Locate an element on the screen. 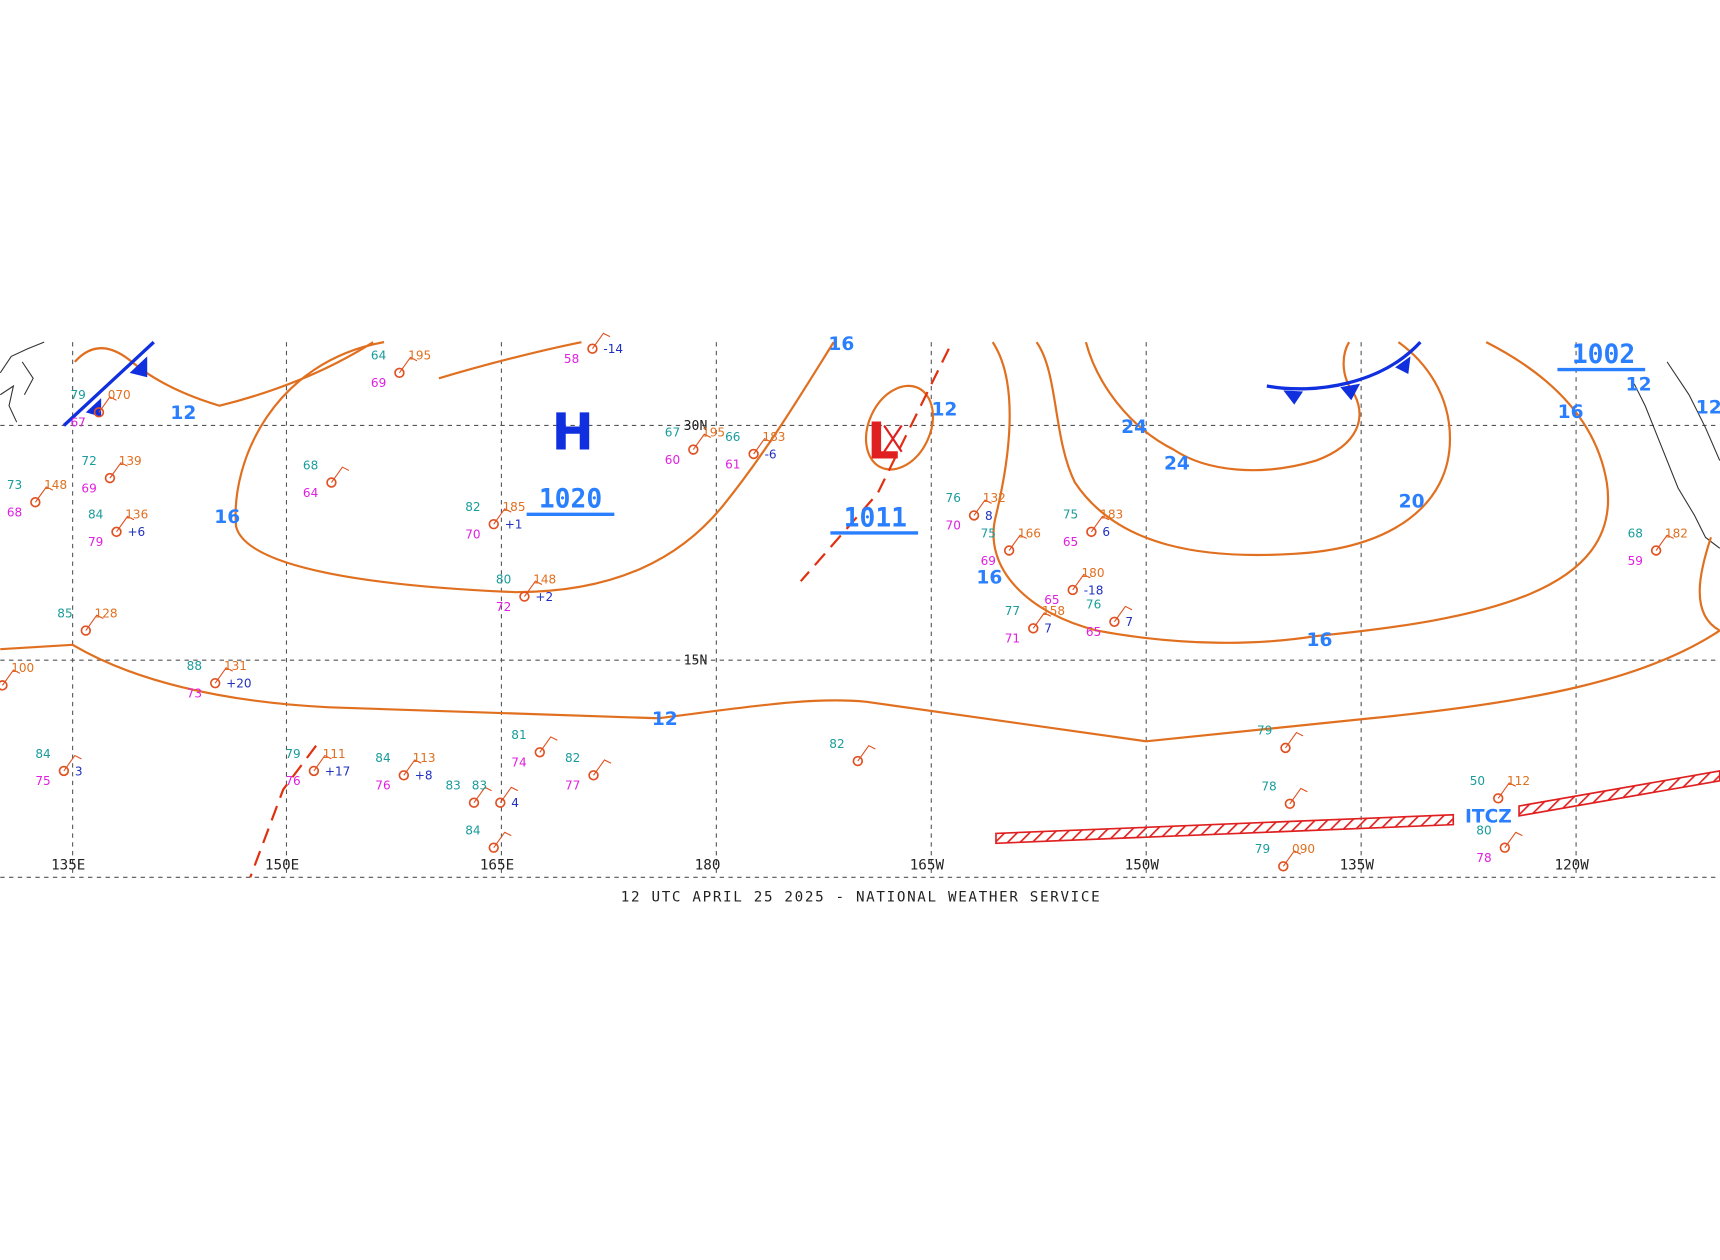  station-pressure: 139 is located at coordinates (130, 461).